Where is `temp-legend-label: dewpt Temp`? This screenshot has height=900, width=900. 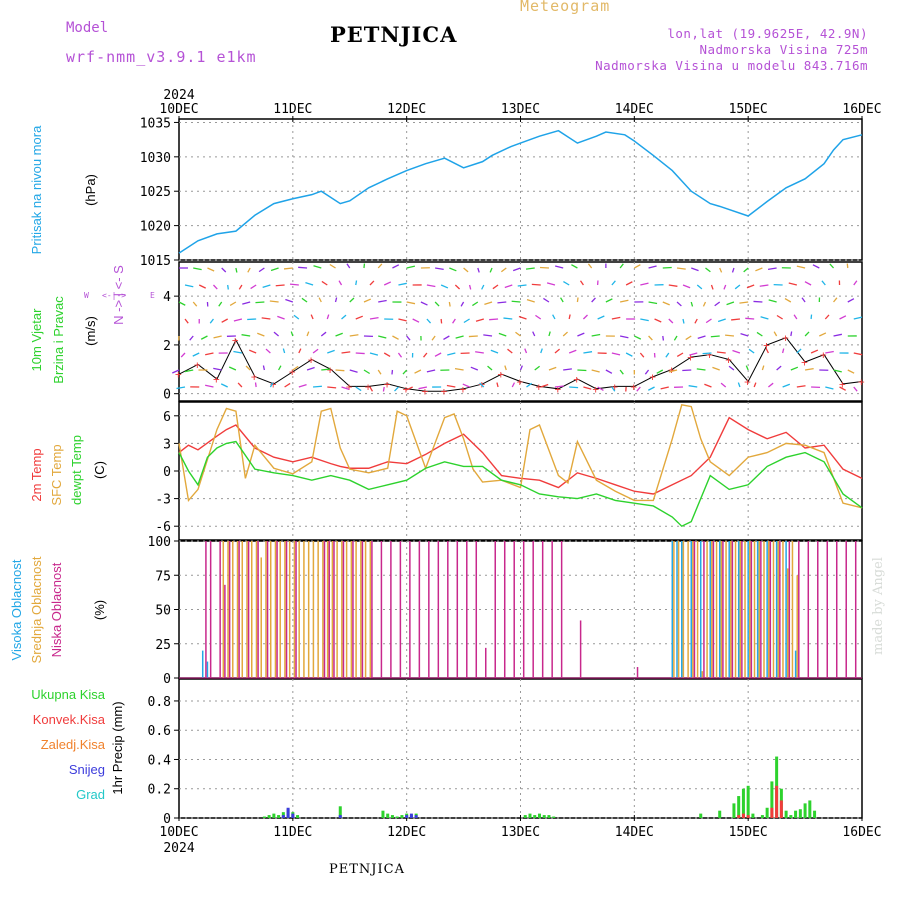
temp-legend-label: dewpt Temp is located at coordinates (76, 470).